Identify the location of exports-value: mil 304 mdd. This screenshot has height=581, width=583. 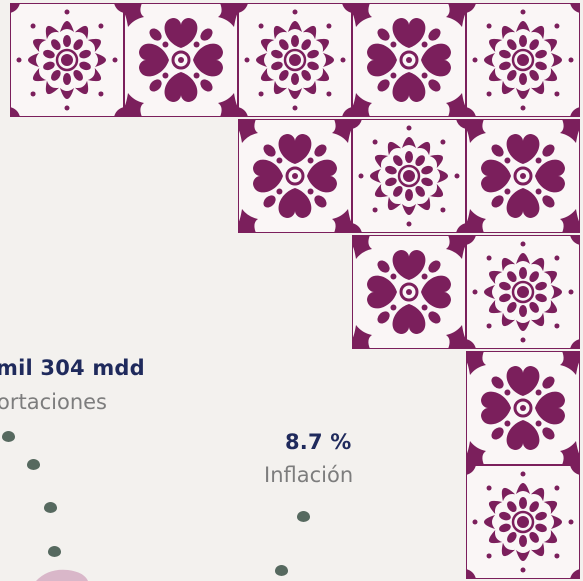
(72, 368).